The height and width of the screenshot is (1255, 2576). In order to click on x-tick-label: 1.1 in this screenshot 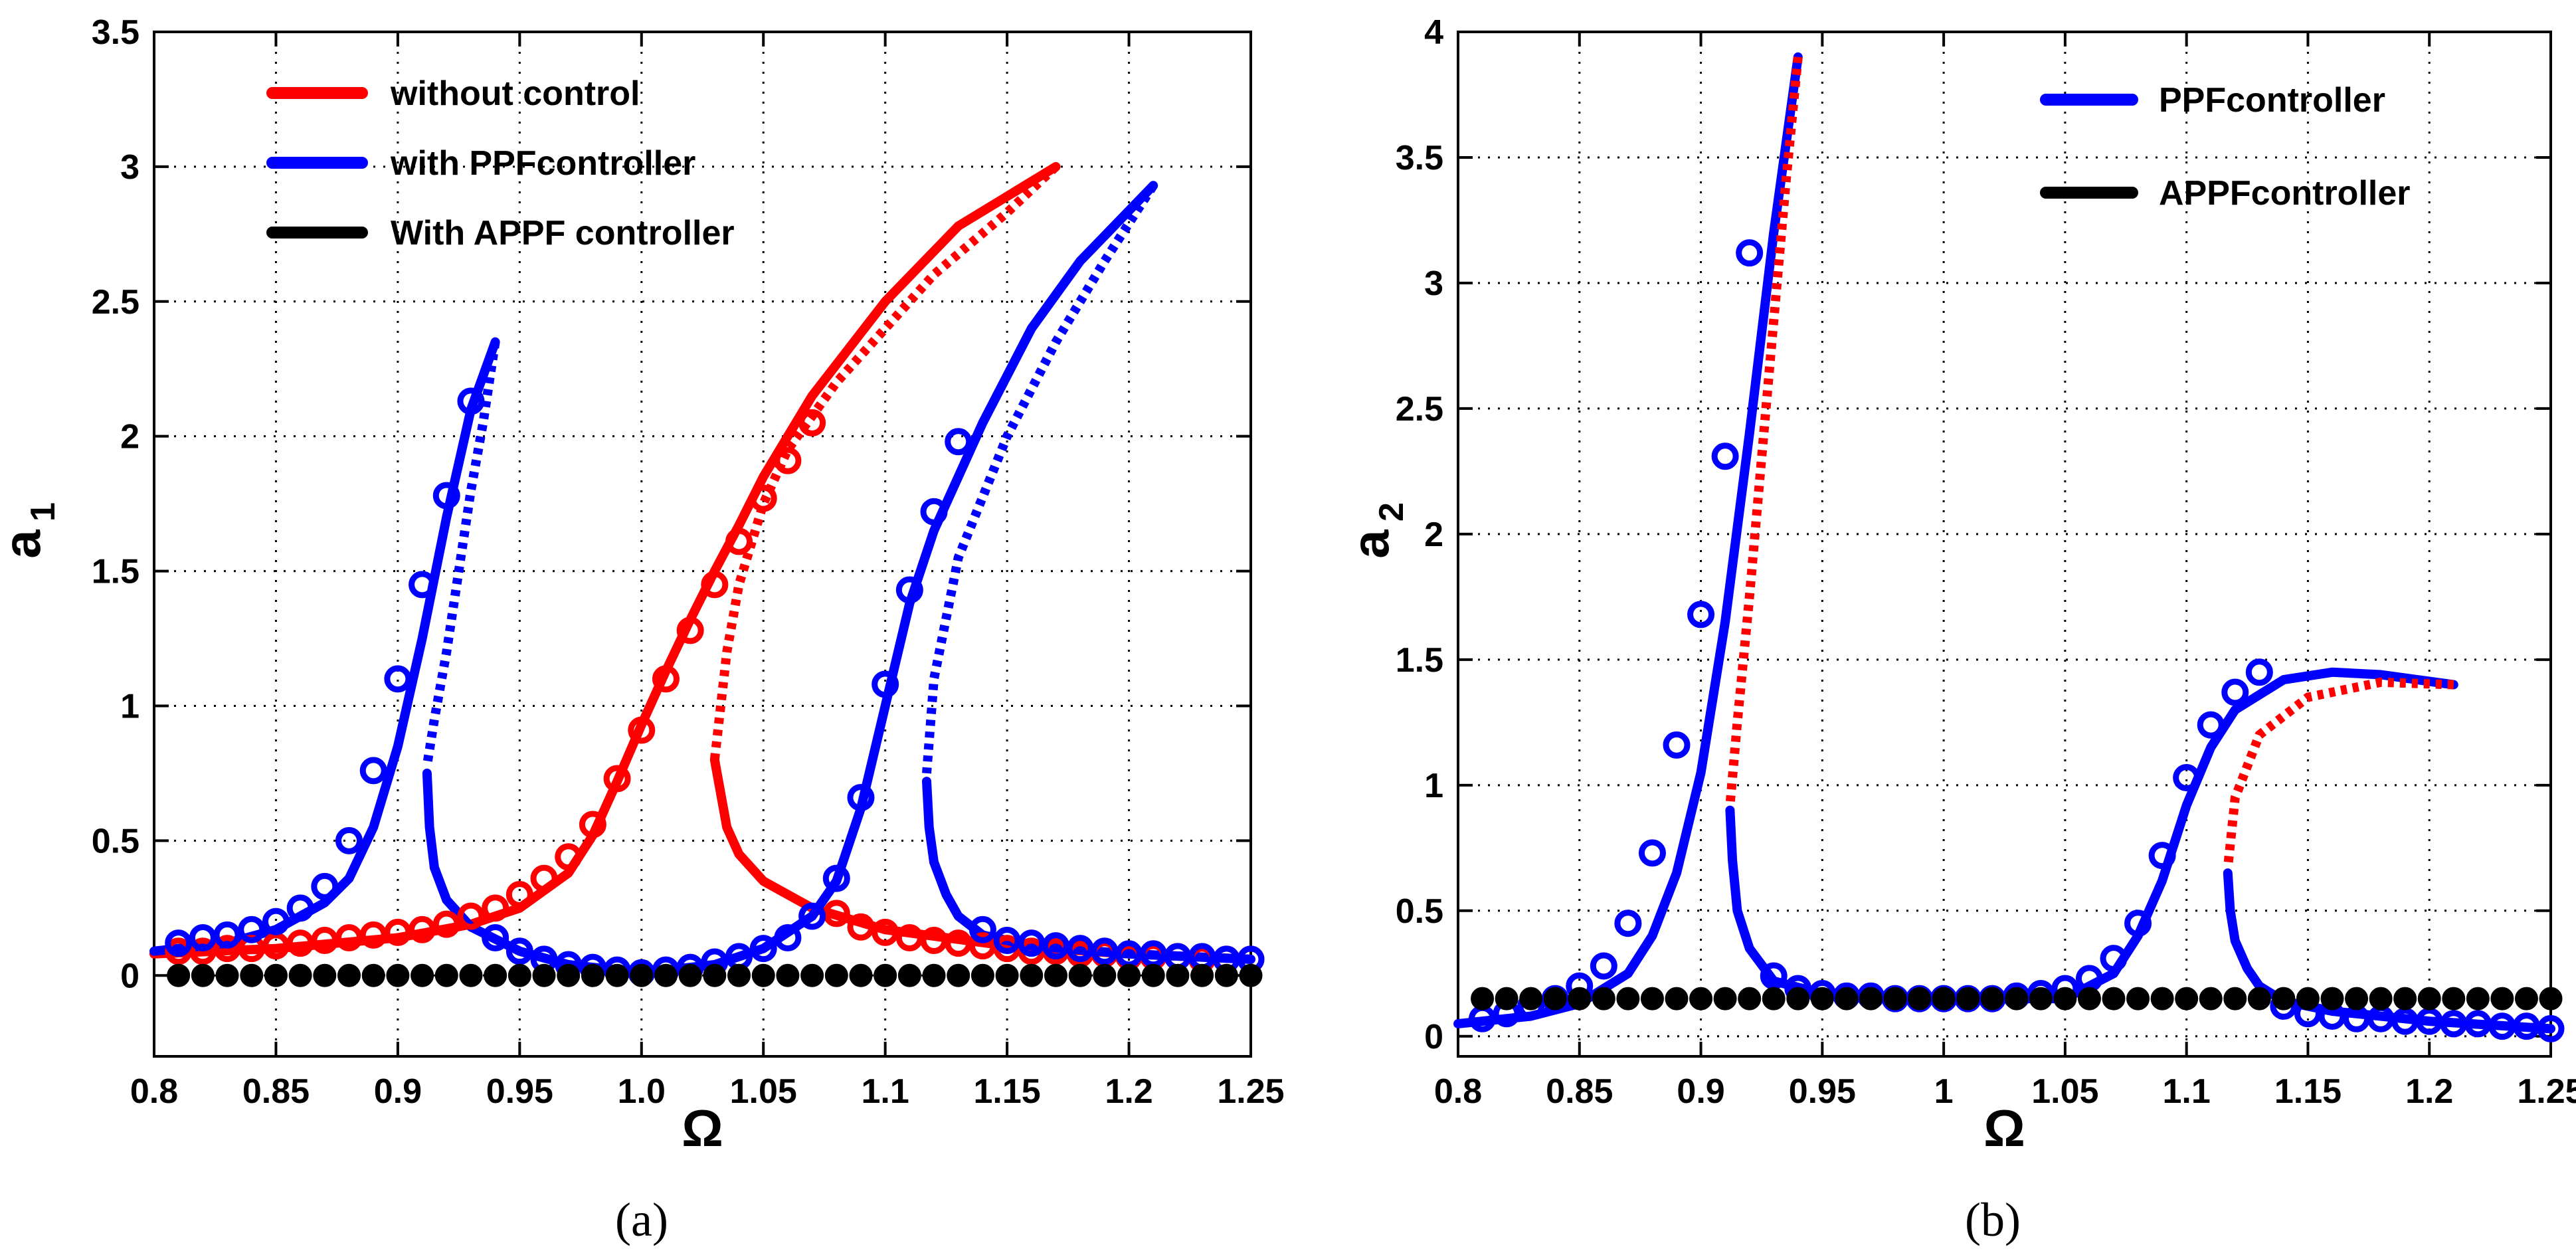, I will do `click(885, 1092)`.